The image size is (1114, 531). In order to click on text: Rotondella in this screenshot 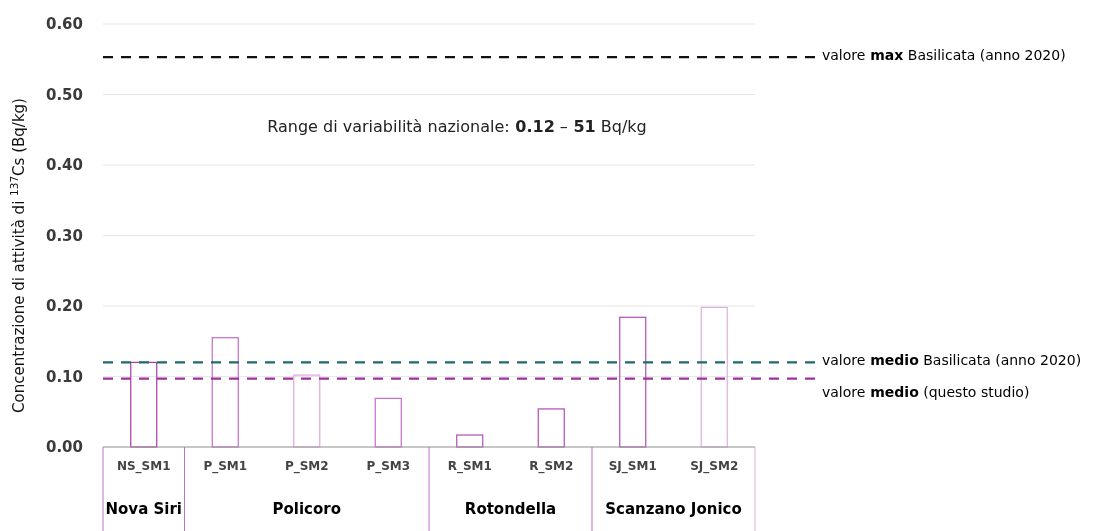, I will do `click(510, 509)`.